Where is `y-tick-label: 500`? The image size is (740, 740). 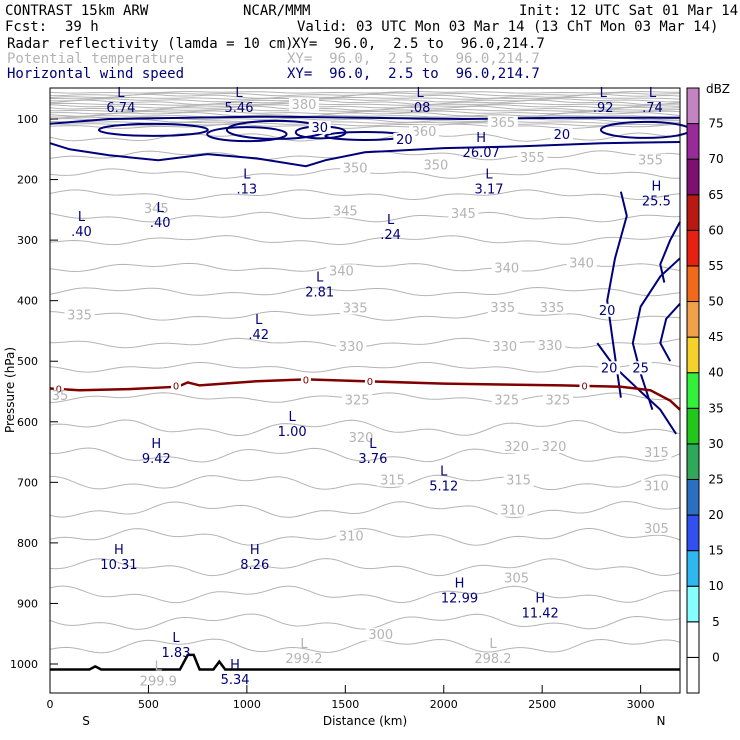
y-tick-label: 500 is located at coordinates (27, 361).